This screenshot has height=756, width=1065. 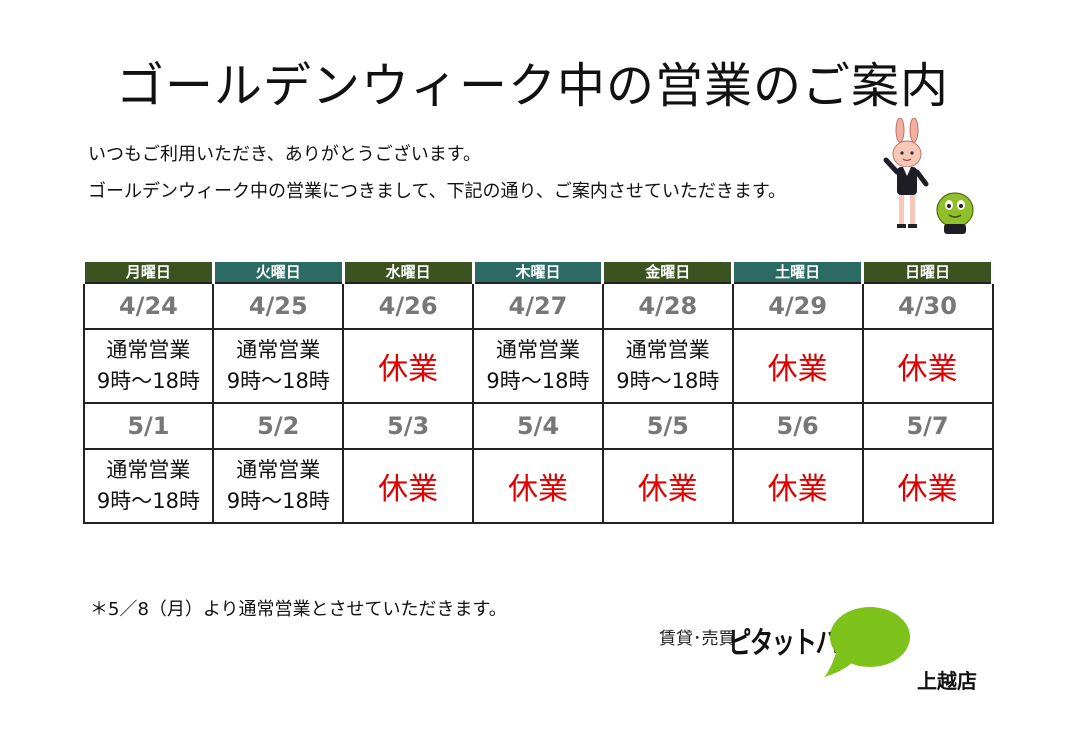 What do you see at coordinates (667, 306) in the screenshot?
I see `date-cell: 4/28` at bounding box center [667, 306].